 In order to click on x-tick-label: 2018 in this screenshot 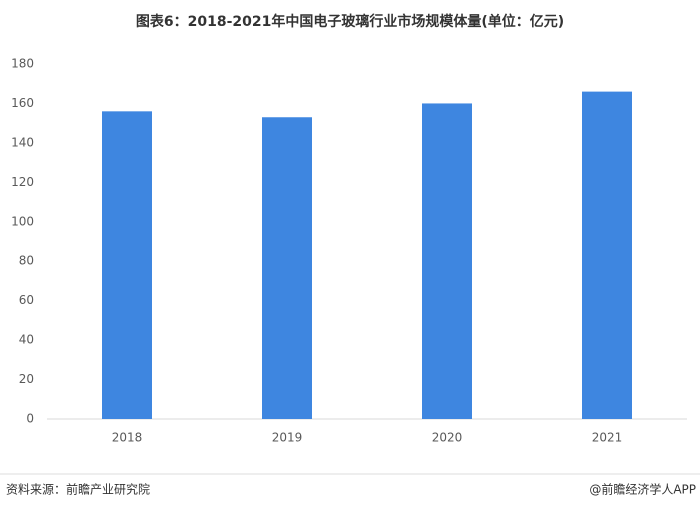, I will do `click(127, 438)`.